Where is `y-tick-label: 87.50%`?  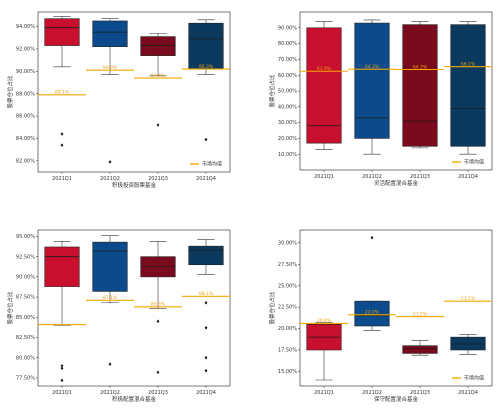 y-tick-label: 87.50% is located at coordinates (25, 298).